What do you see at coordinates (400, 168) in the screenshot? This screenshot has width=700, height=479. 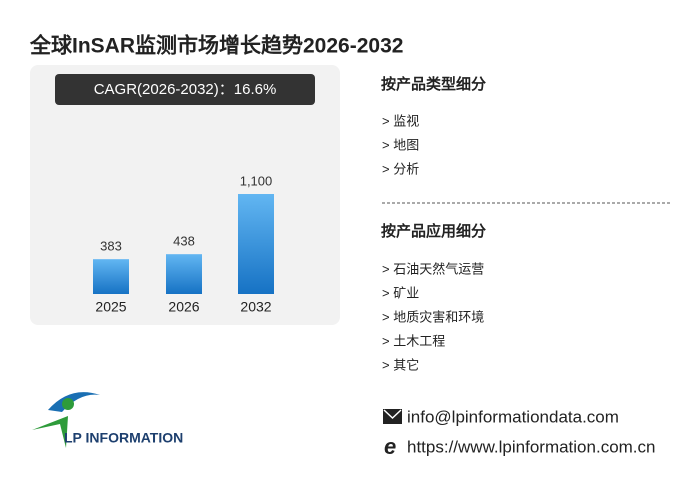 I see `item: > 分析` at bounding box center [400, 168].